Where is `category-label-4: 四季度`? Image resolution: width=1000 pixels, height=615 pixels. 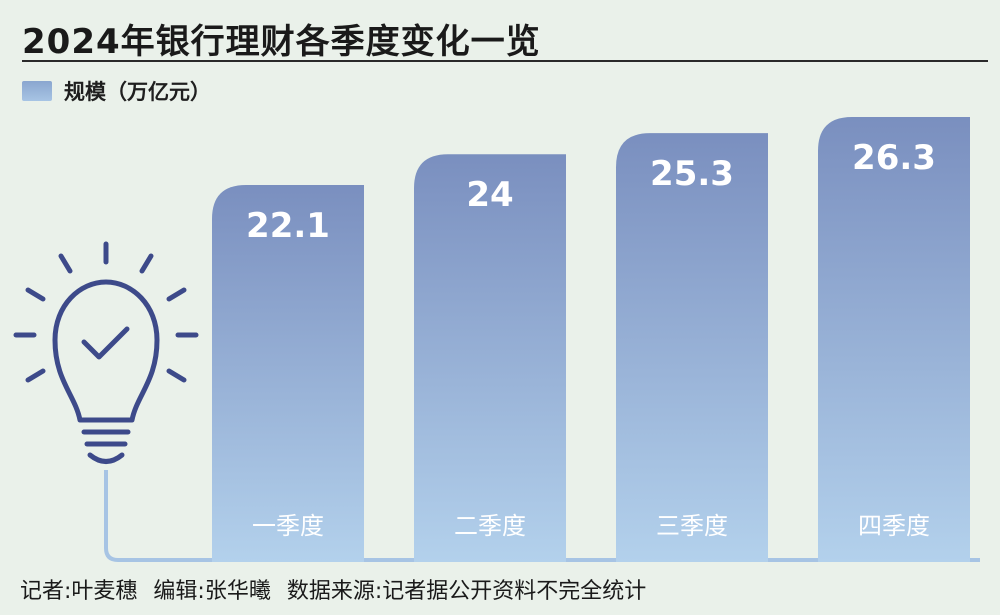 category-label-4: 四季度 is located at coordinates (894, 526).